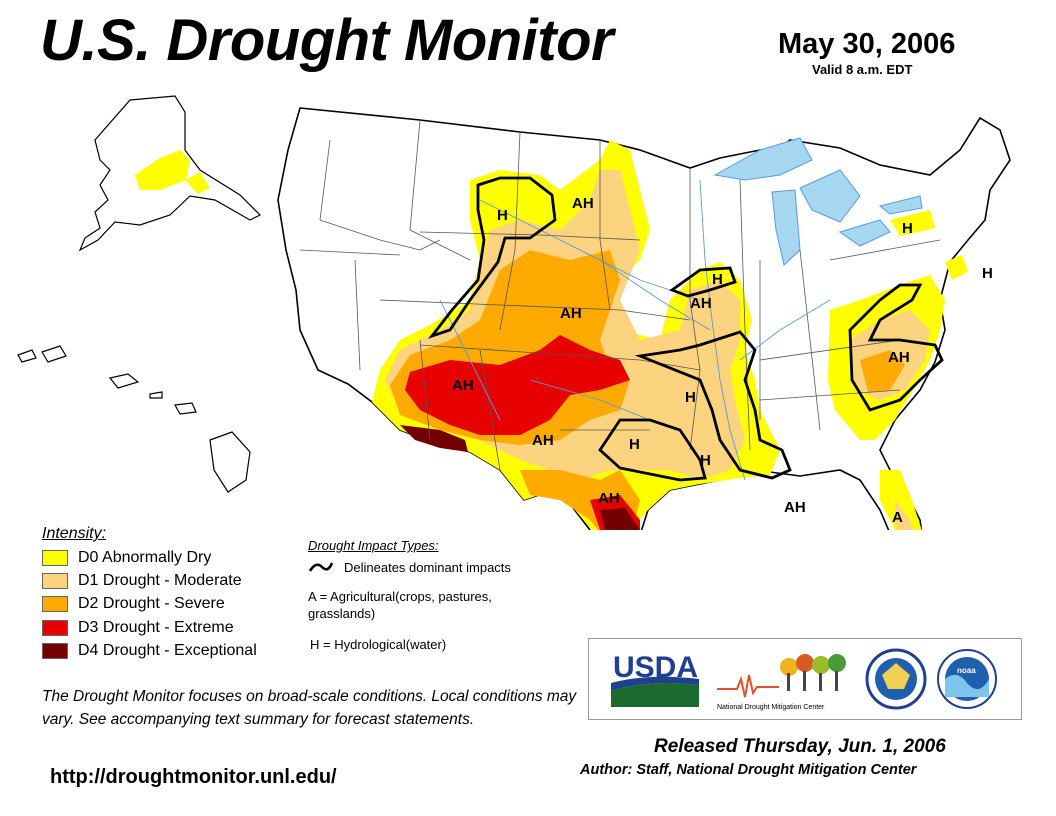 The height and width of the screenshot is (816, 1056). I want to click on legend-row-d4: D4 Drought - Exceptional, so click(149, 651).